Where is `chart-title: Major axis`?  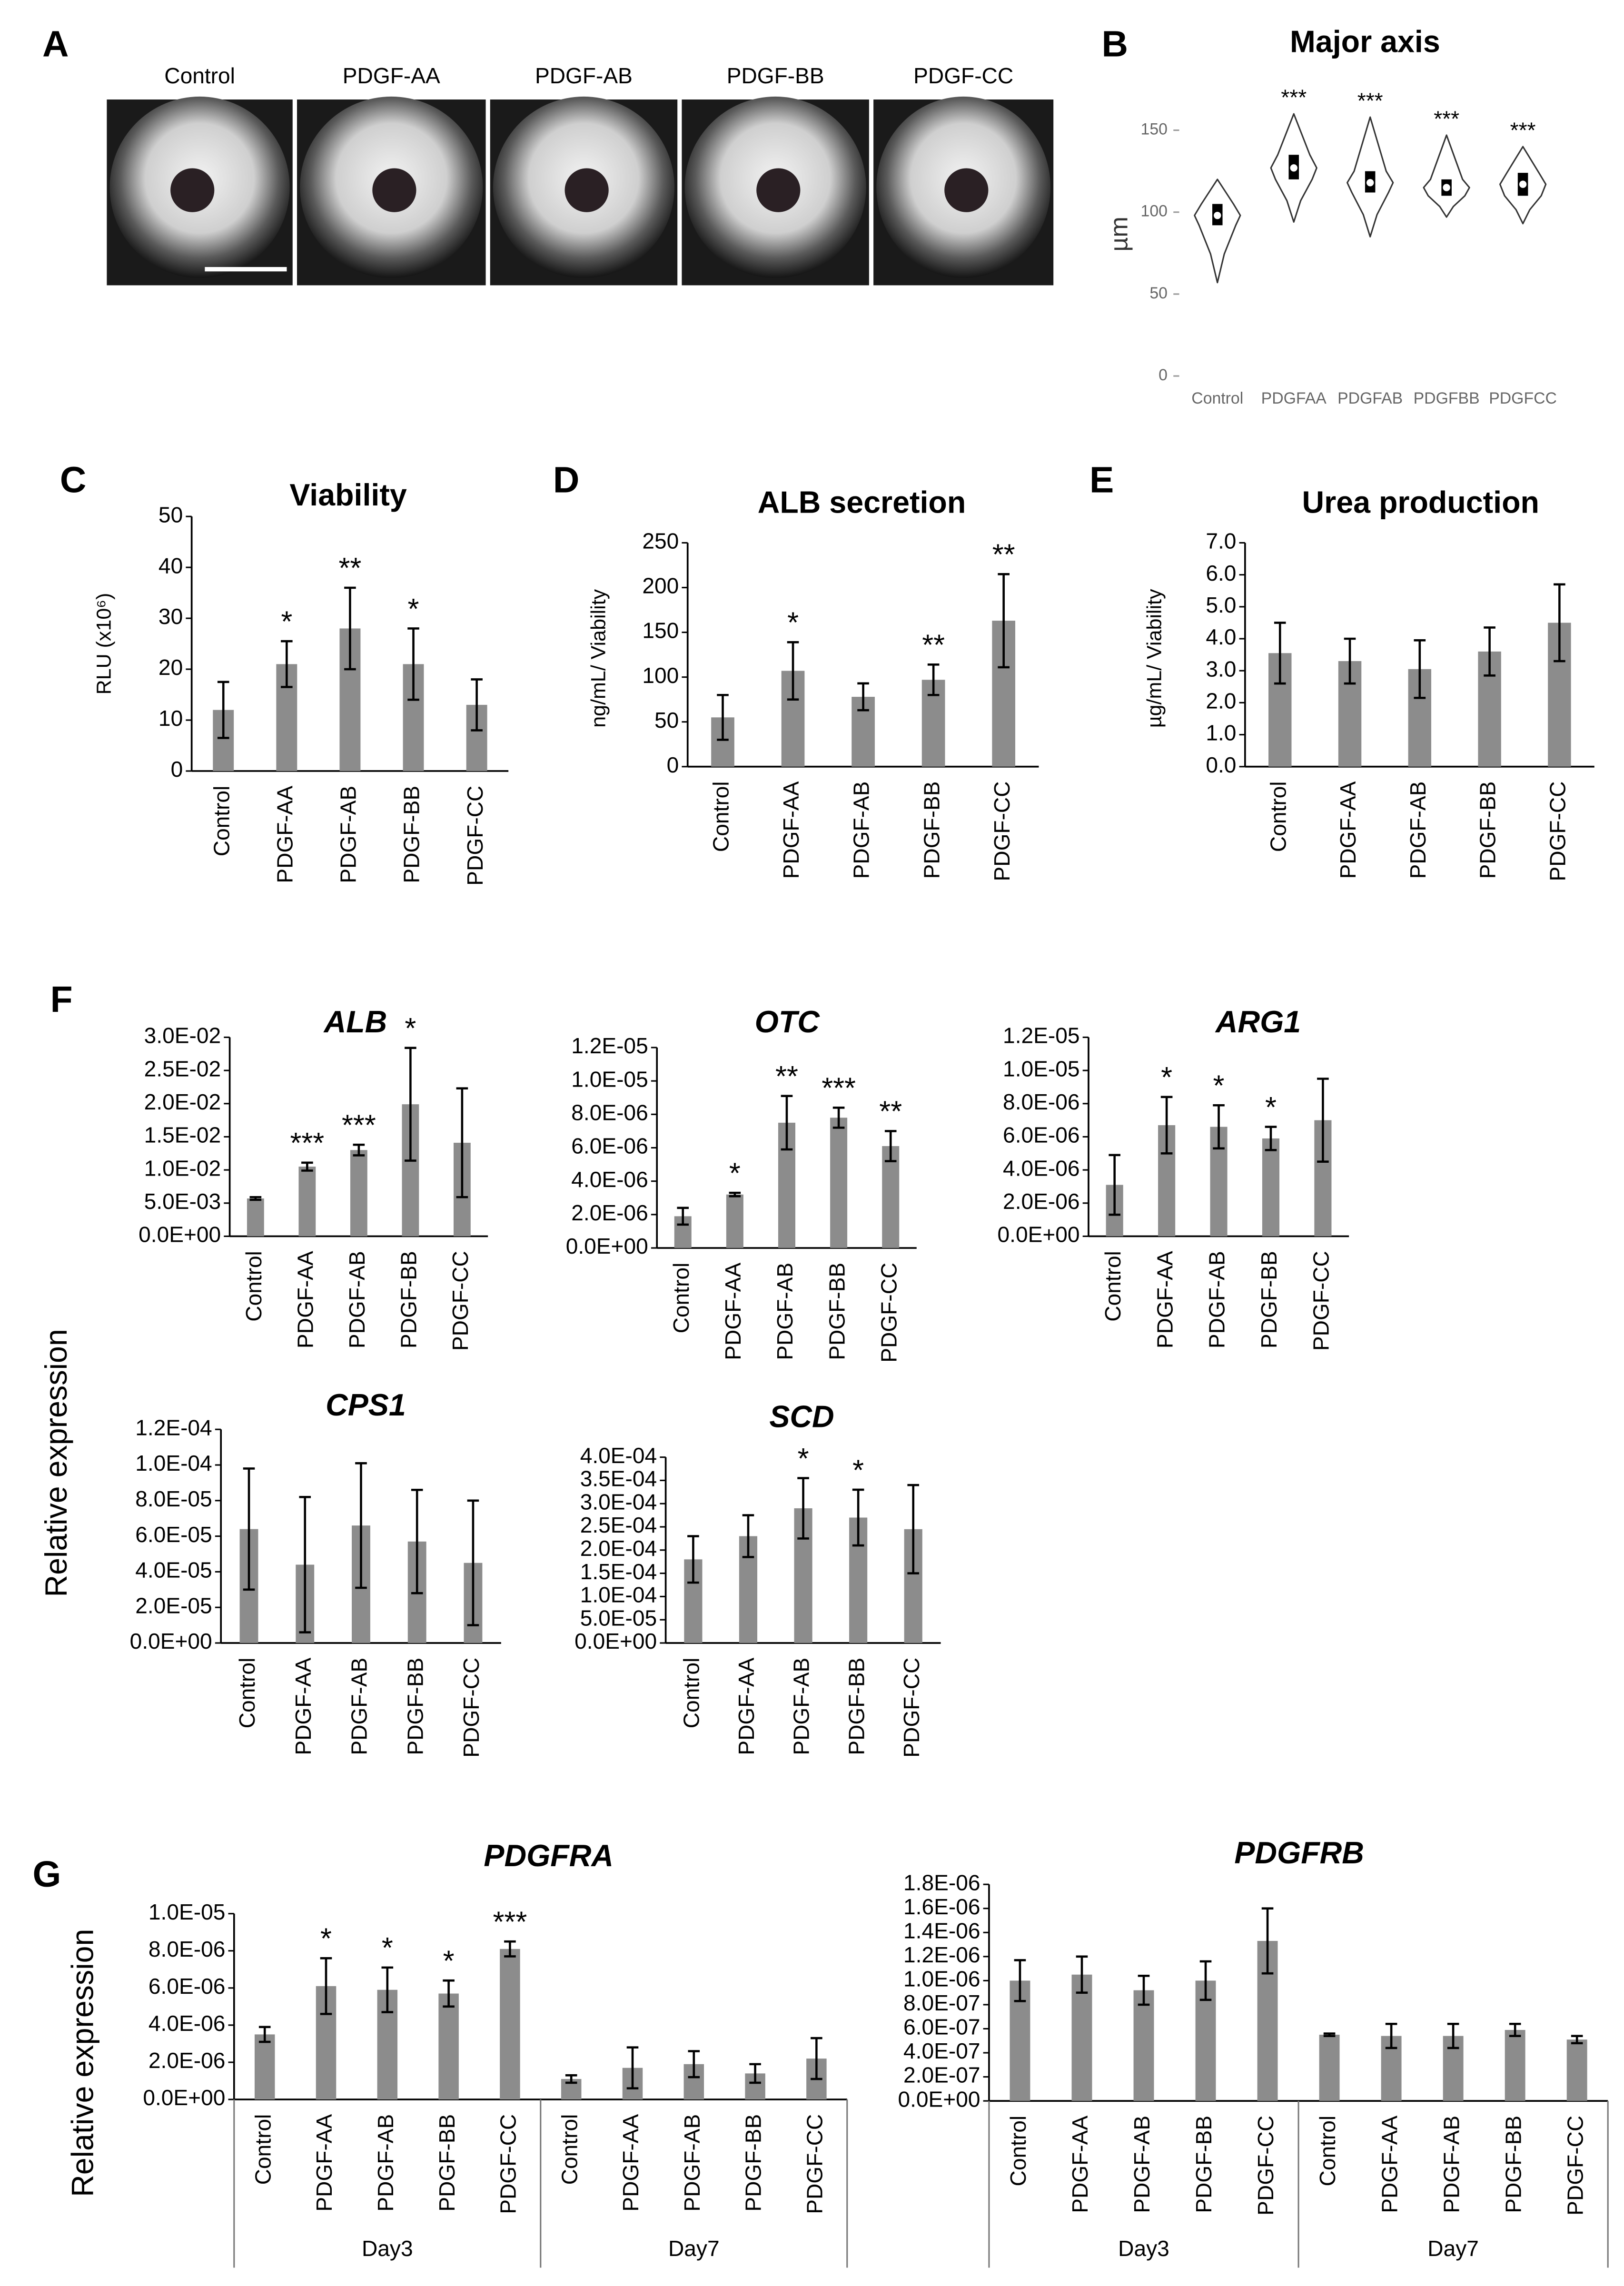 chart-title: Major axis is located at coordinates (1365, 41).